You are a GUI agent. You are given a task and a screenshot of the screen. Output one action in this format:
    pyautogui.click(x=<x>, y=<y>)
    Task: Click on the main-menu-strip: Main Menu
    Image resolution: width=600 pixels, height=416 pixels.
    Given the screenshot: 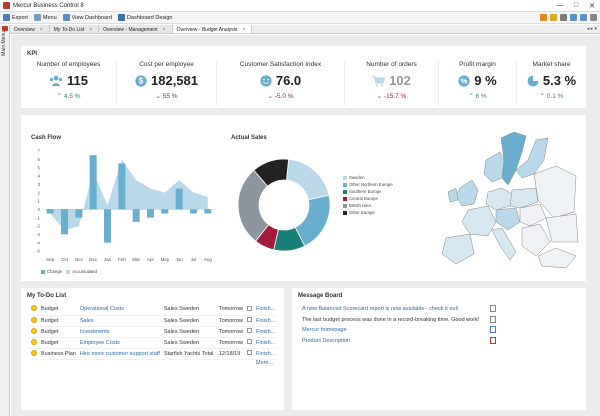 What is the action you would take?
    pyautogui.click(x=5, y=220)
    